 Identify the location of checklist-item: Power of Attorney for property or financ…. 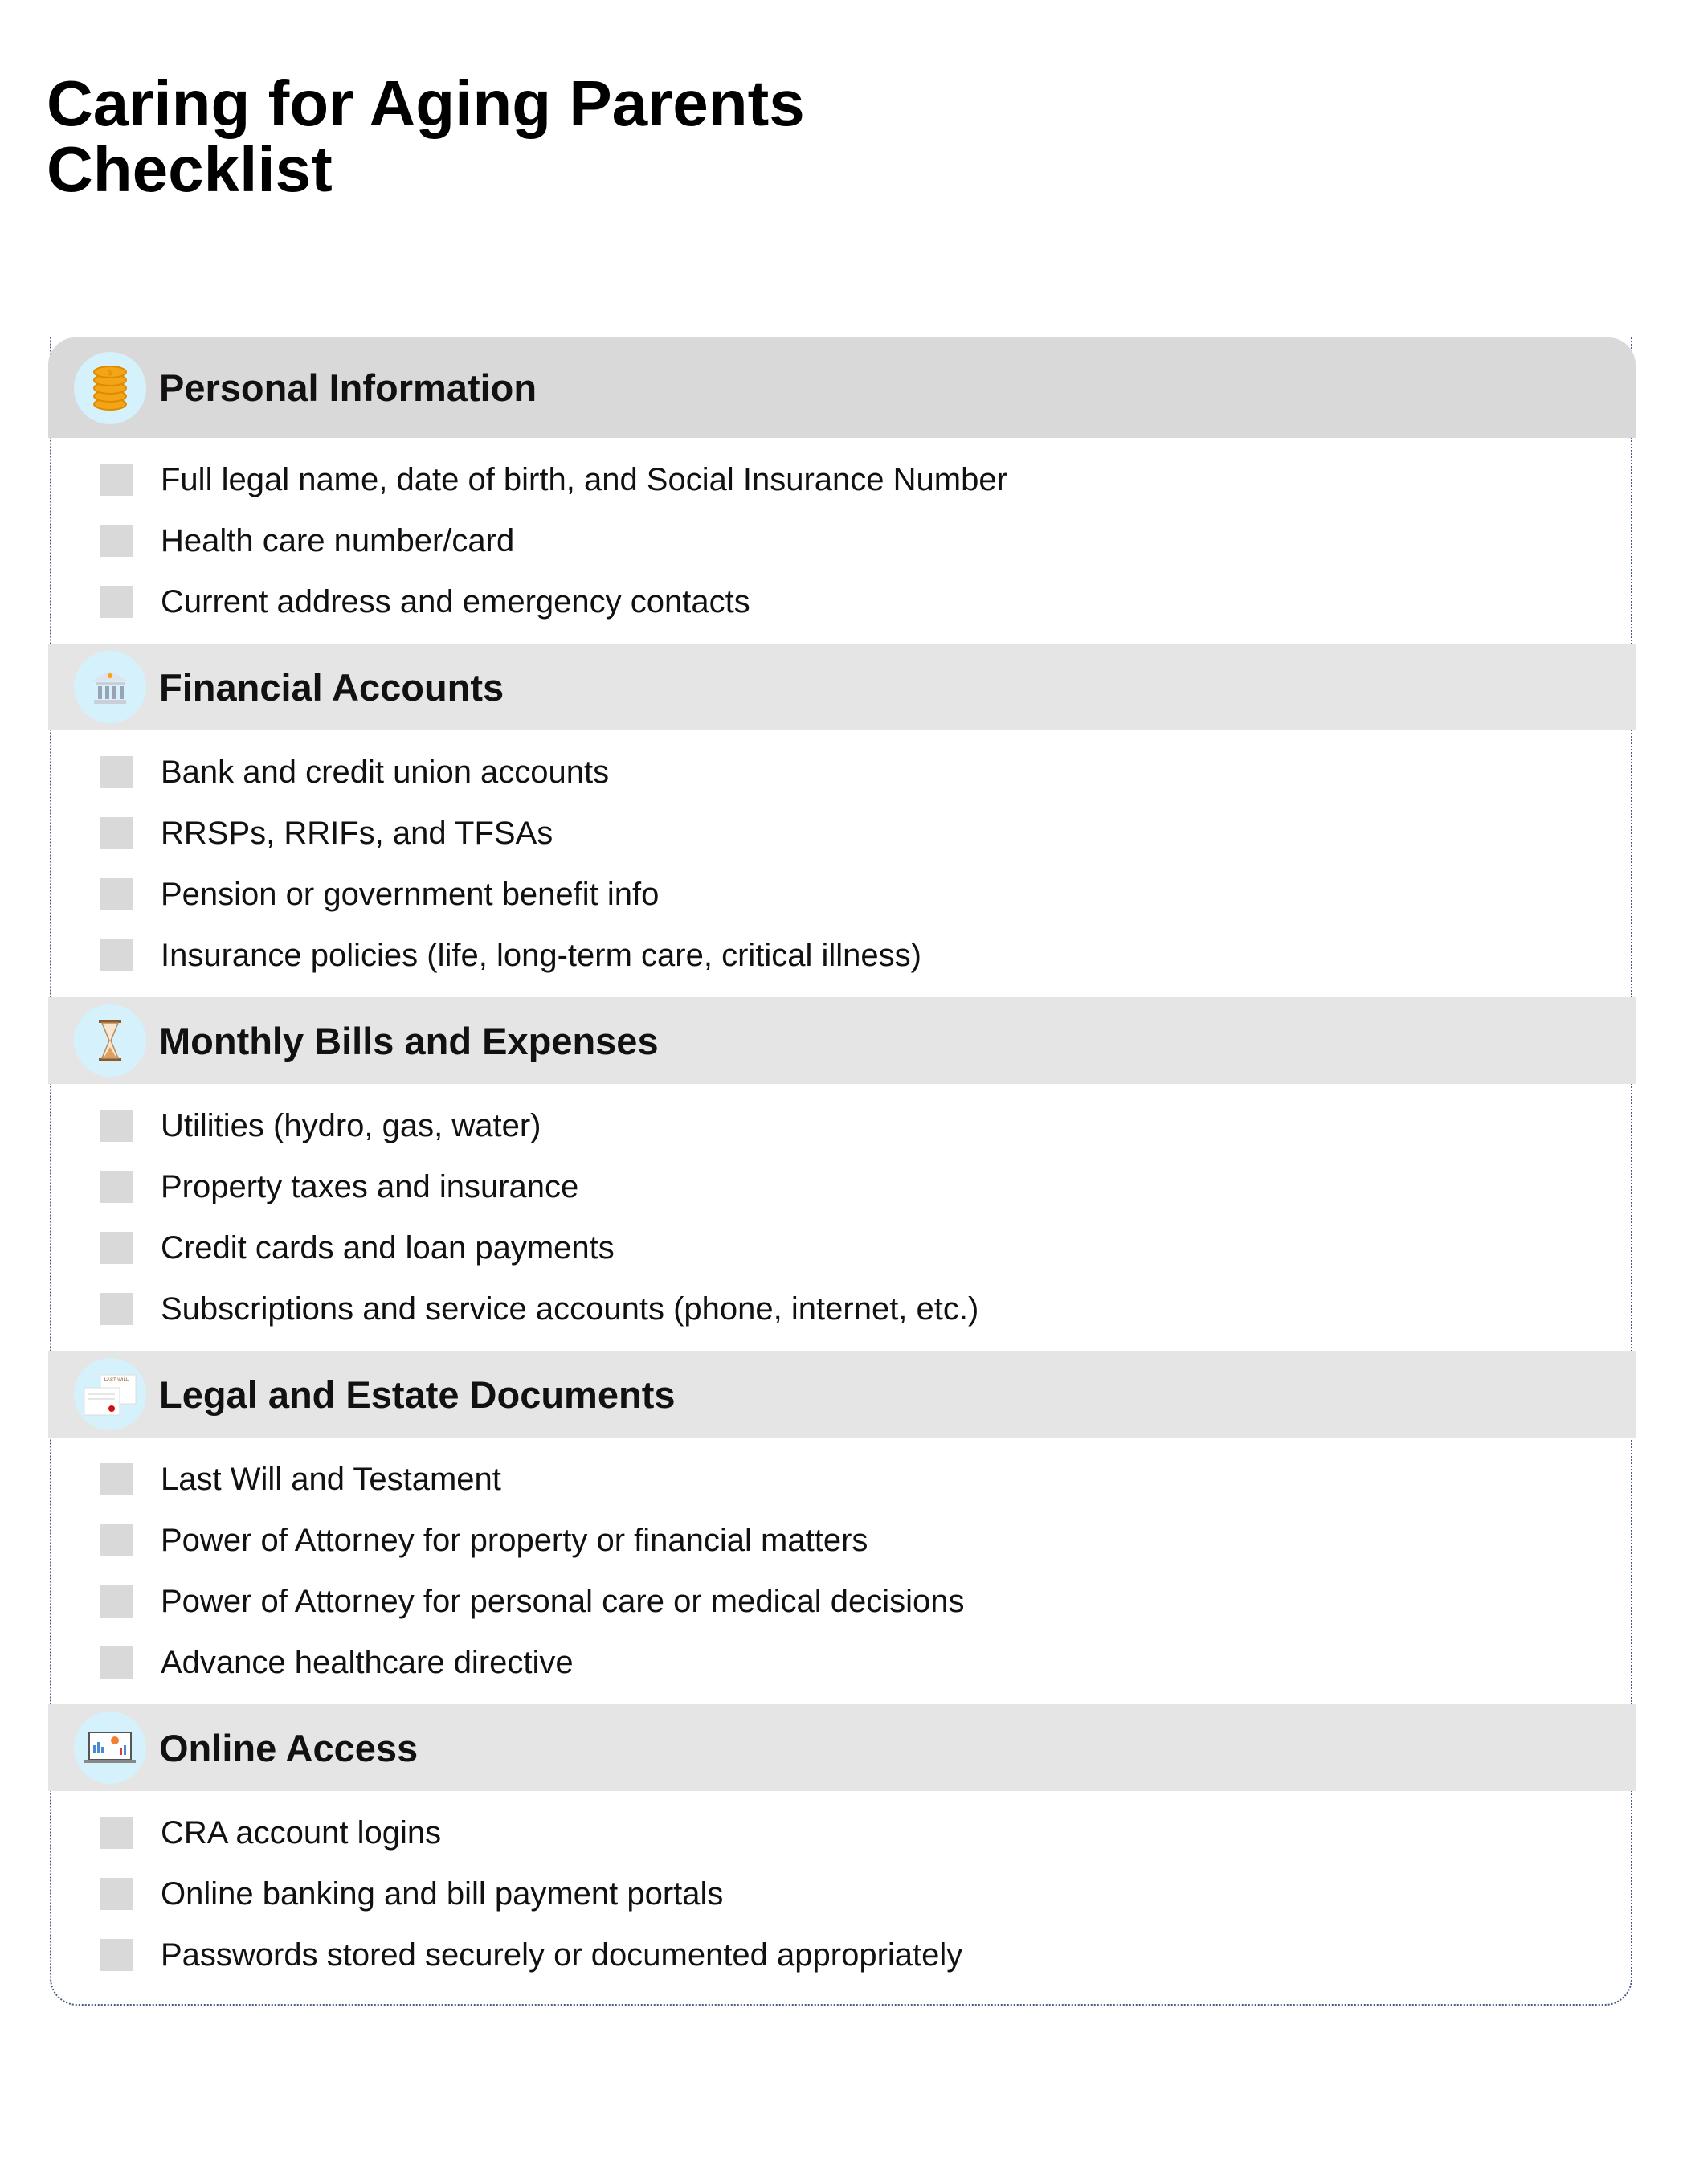
(842, 1540).